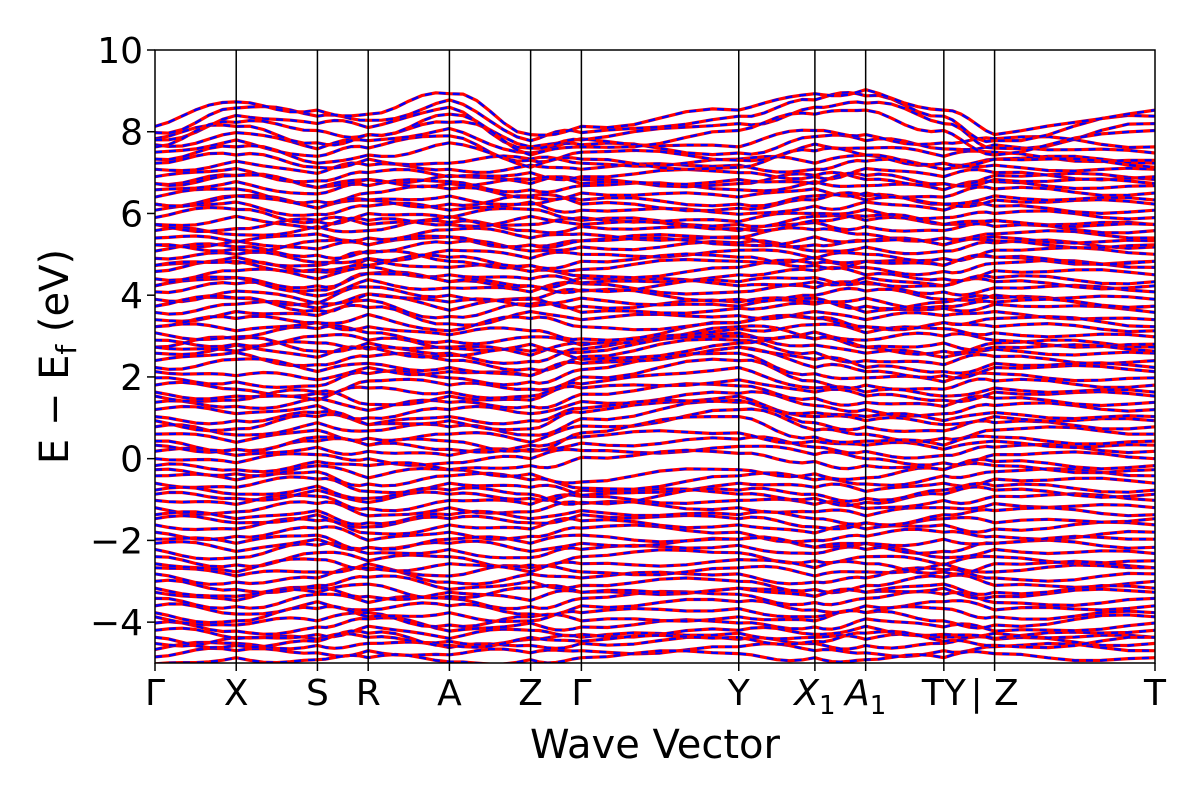  I want to click on y-axis-label: E − Ef (eV), so click(57, 356).